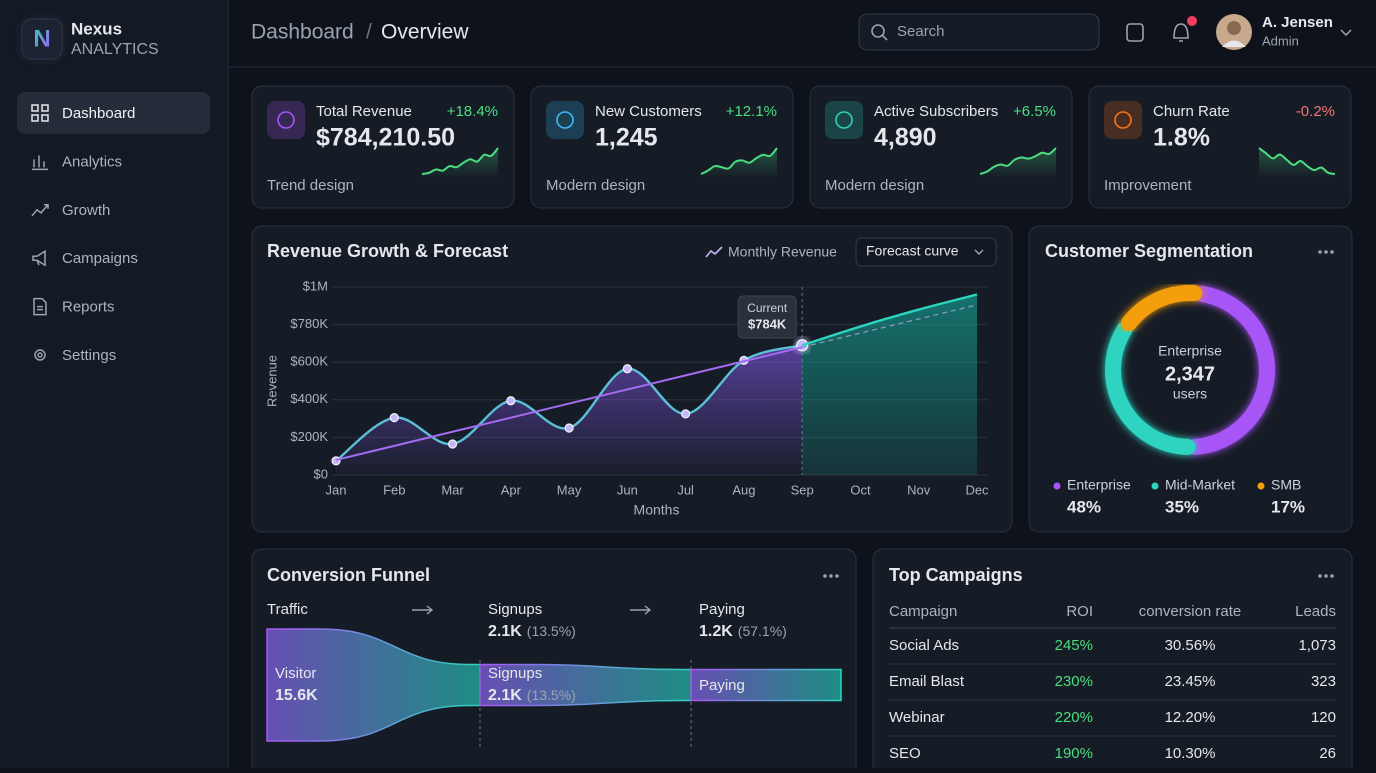 The width and height of the screenshot is (1376, 773). Describe the element at coordinates (627, 489) in the screenshot. I see `x-tick-label: Jun` at that location.